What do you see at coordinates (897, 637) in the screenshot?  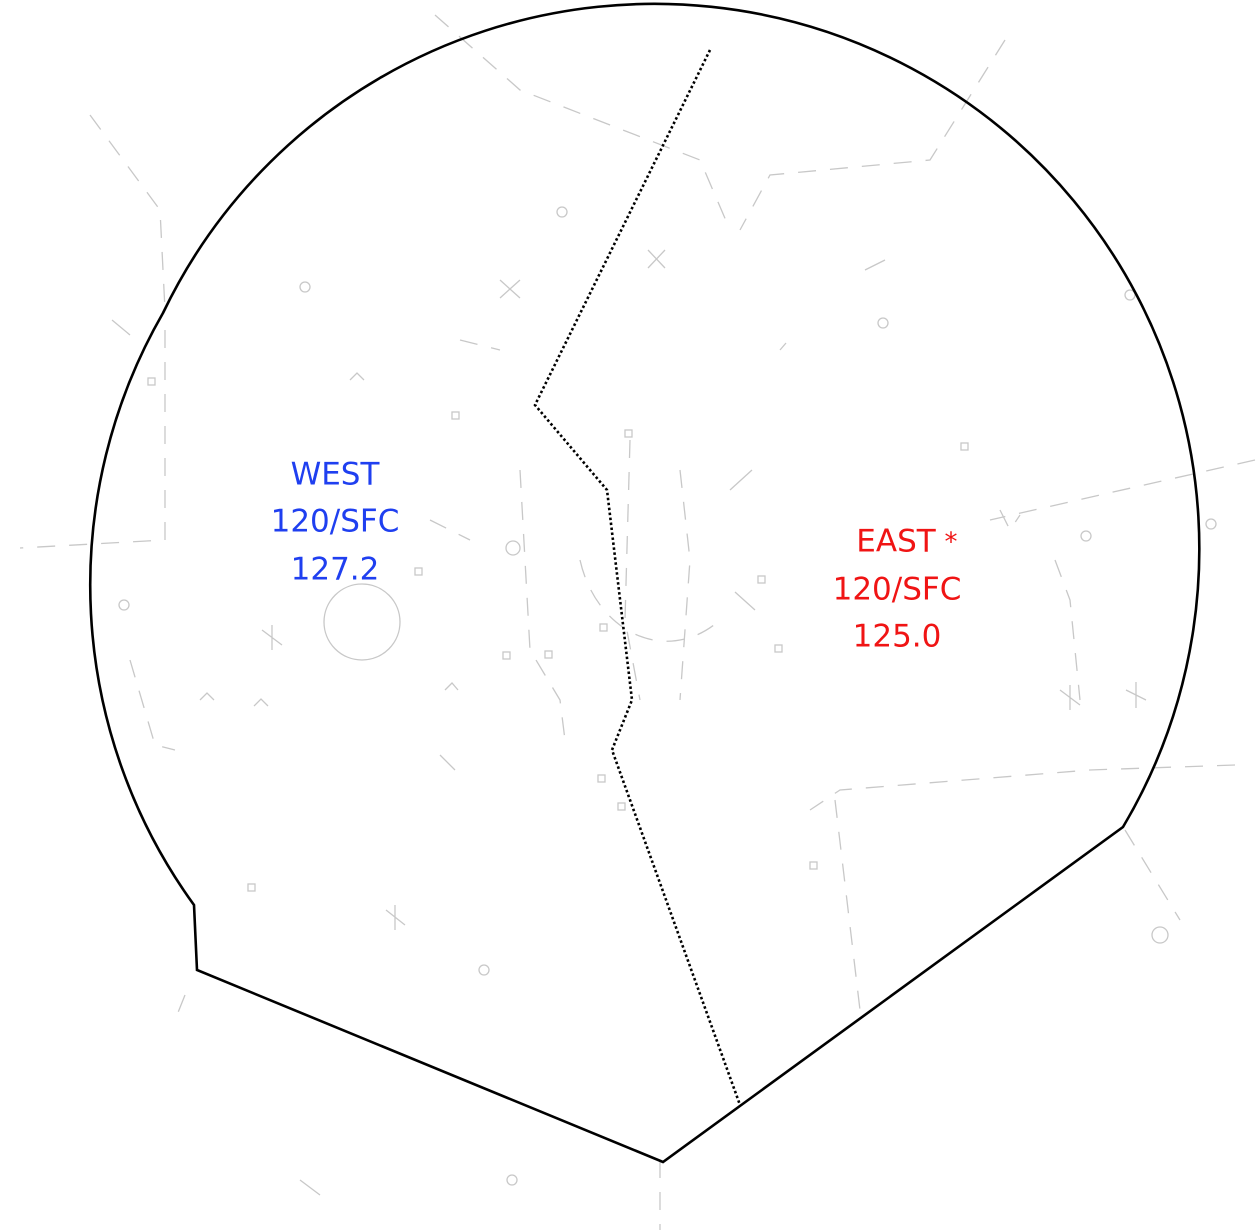 I see `frequency: 125.0` at bounding box center [897, 637].